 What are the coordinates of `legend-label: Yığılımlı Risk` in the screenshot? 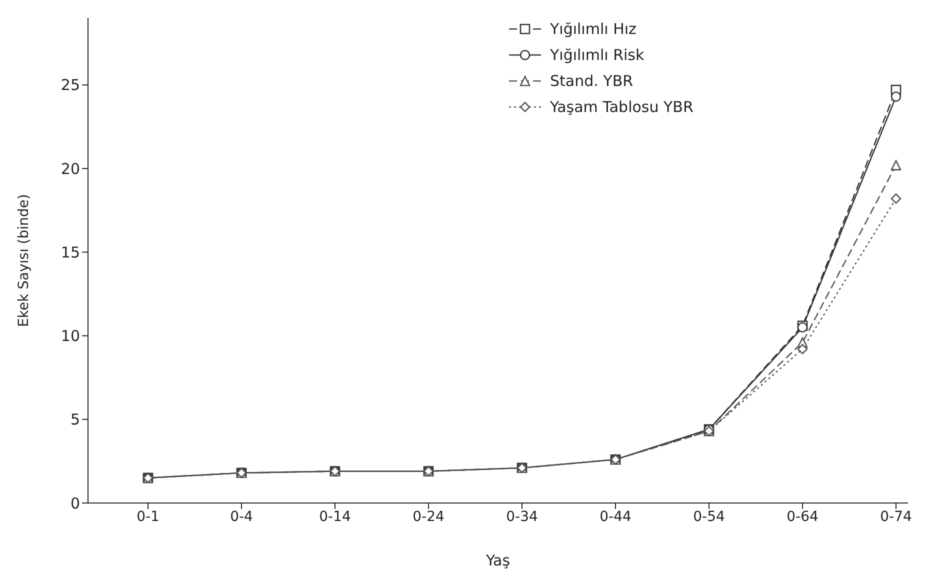 It's located at (597, 55).